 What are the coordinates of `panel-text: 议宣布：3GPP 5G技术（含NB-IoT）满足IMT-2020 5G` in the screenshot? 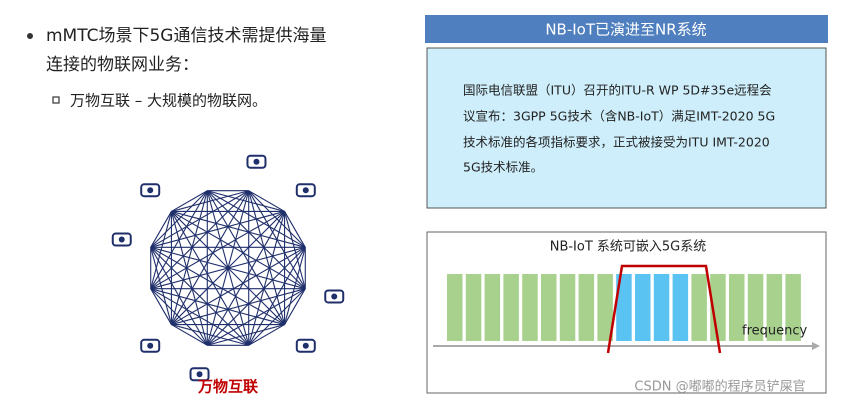 It's located at (619, 116).